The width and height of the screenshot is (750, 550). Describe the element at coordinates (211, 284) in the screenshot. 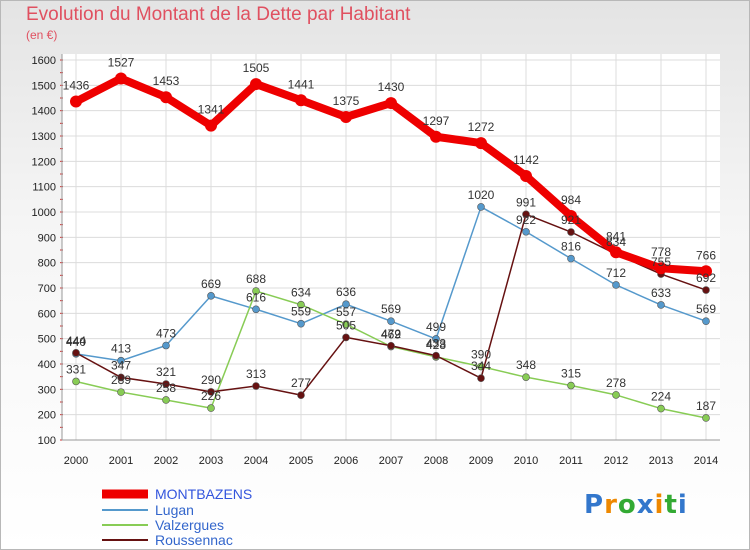

I see `data-label-lugan: 669` at that location.